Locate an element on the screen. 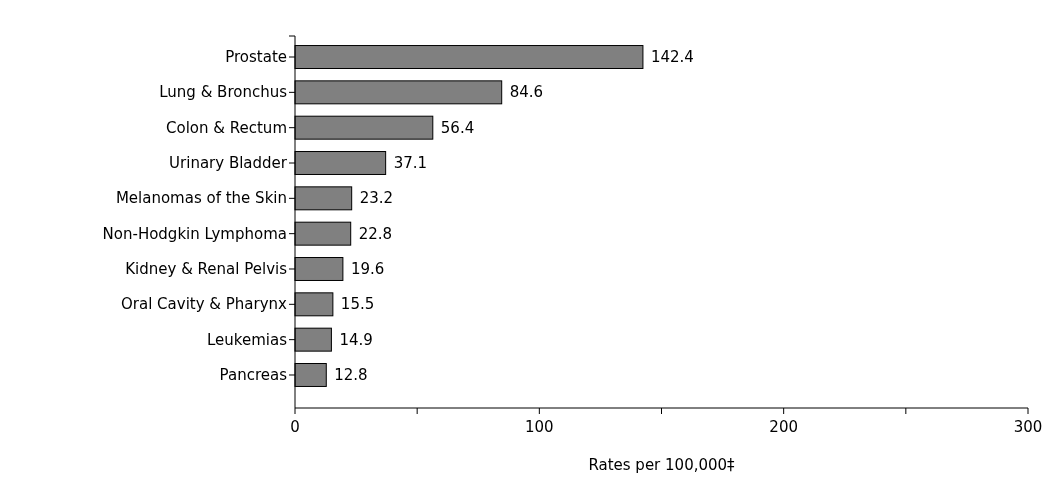  data-label: 12.8 is located at coordinates (351, 374).